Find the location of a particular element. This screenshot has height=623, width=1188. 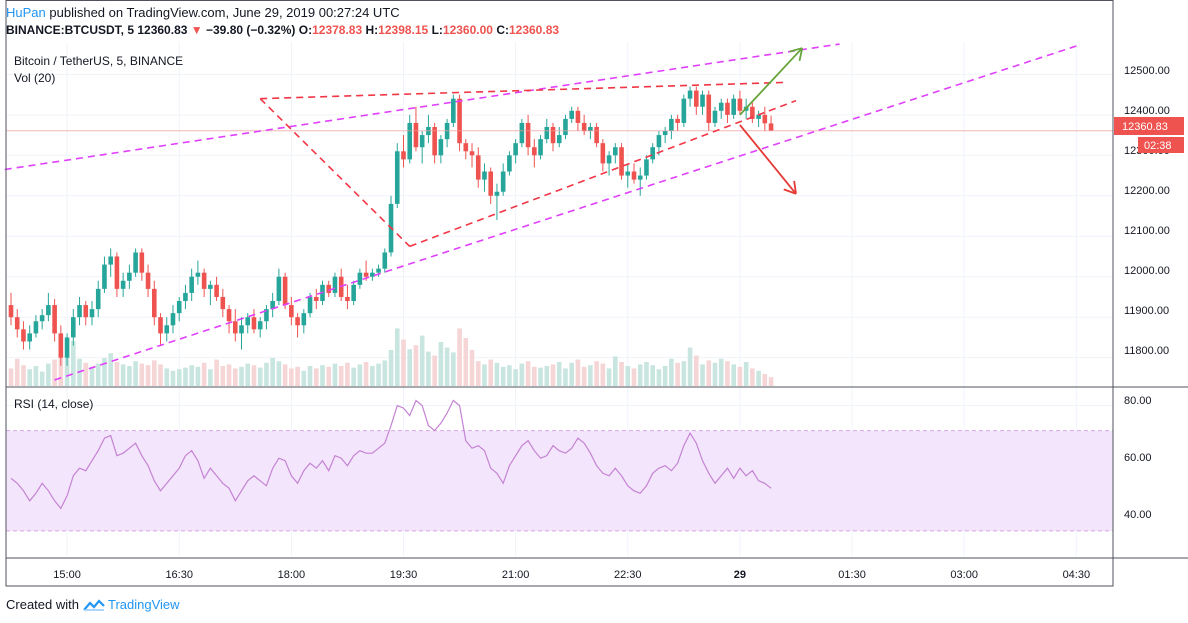

symbol-label: BINANCE:BTCUSDT, 5 is located at coordinates (70, 30).